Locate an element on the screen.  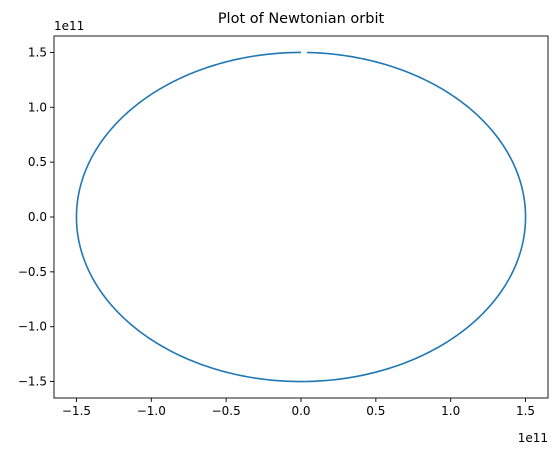
x-offset-label: 1e11 is located at coordinates (533, 438).